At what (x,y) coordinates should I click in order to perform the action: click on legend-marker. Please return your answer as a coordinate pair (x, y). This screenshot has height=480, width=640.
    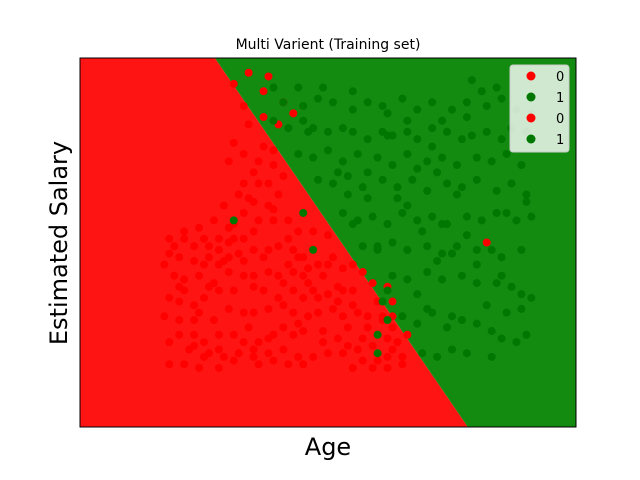
    Looking at the image, I should click on (531, 118).